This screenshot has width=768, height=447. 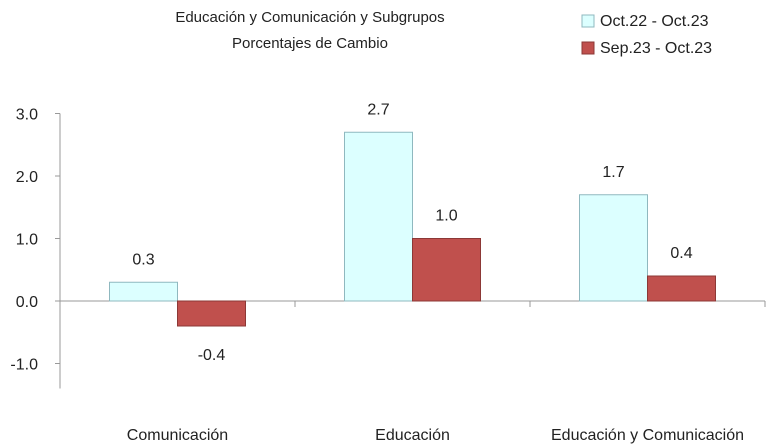 What do you see at coordinates (24, 365) in the screenshot?
I see `y-tick-label: -1.0` at bounding box center [24, 365].